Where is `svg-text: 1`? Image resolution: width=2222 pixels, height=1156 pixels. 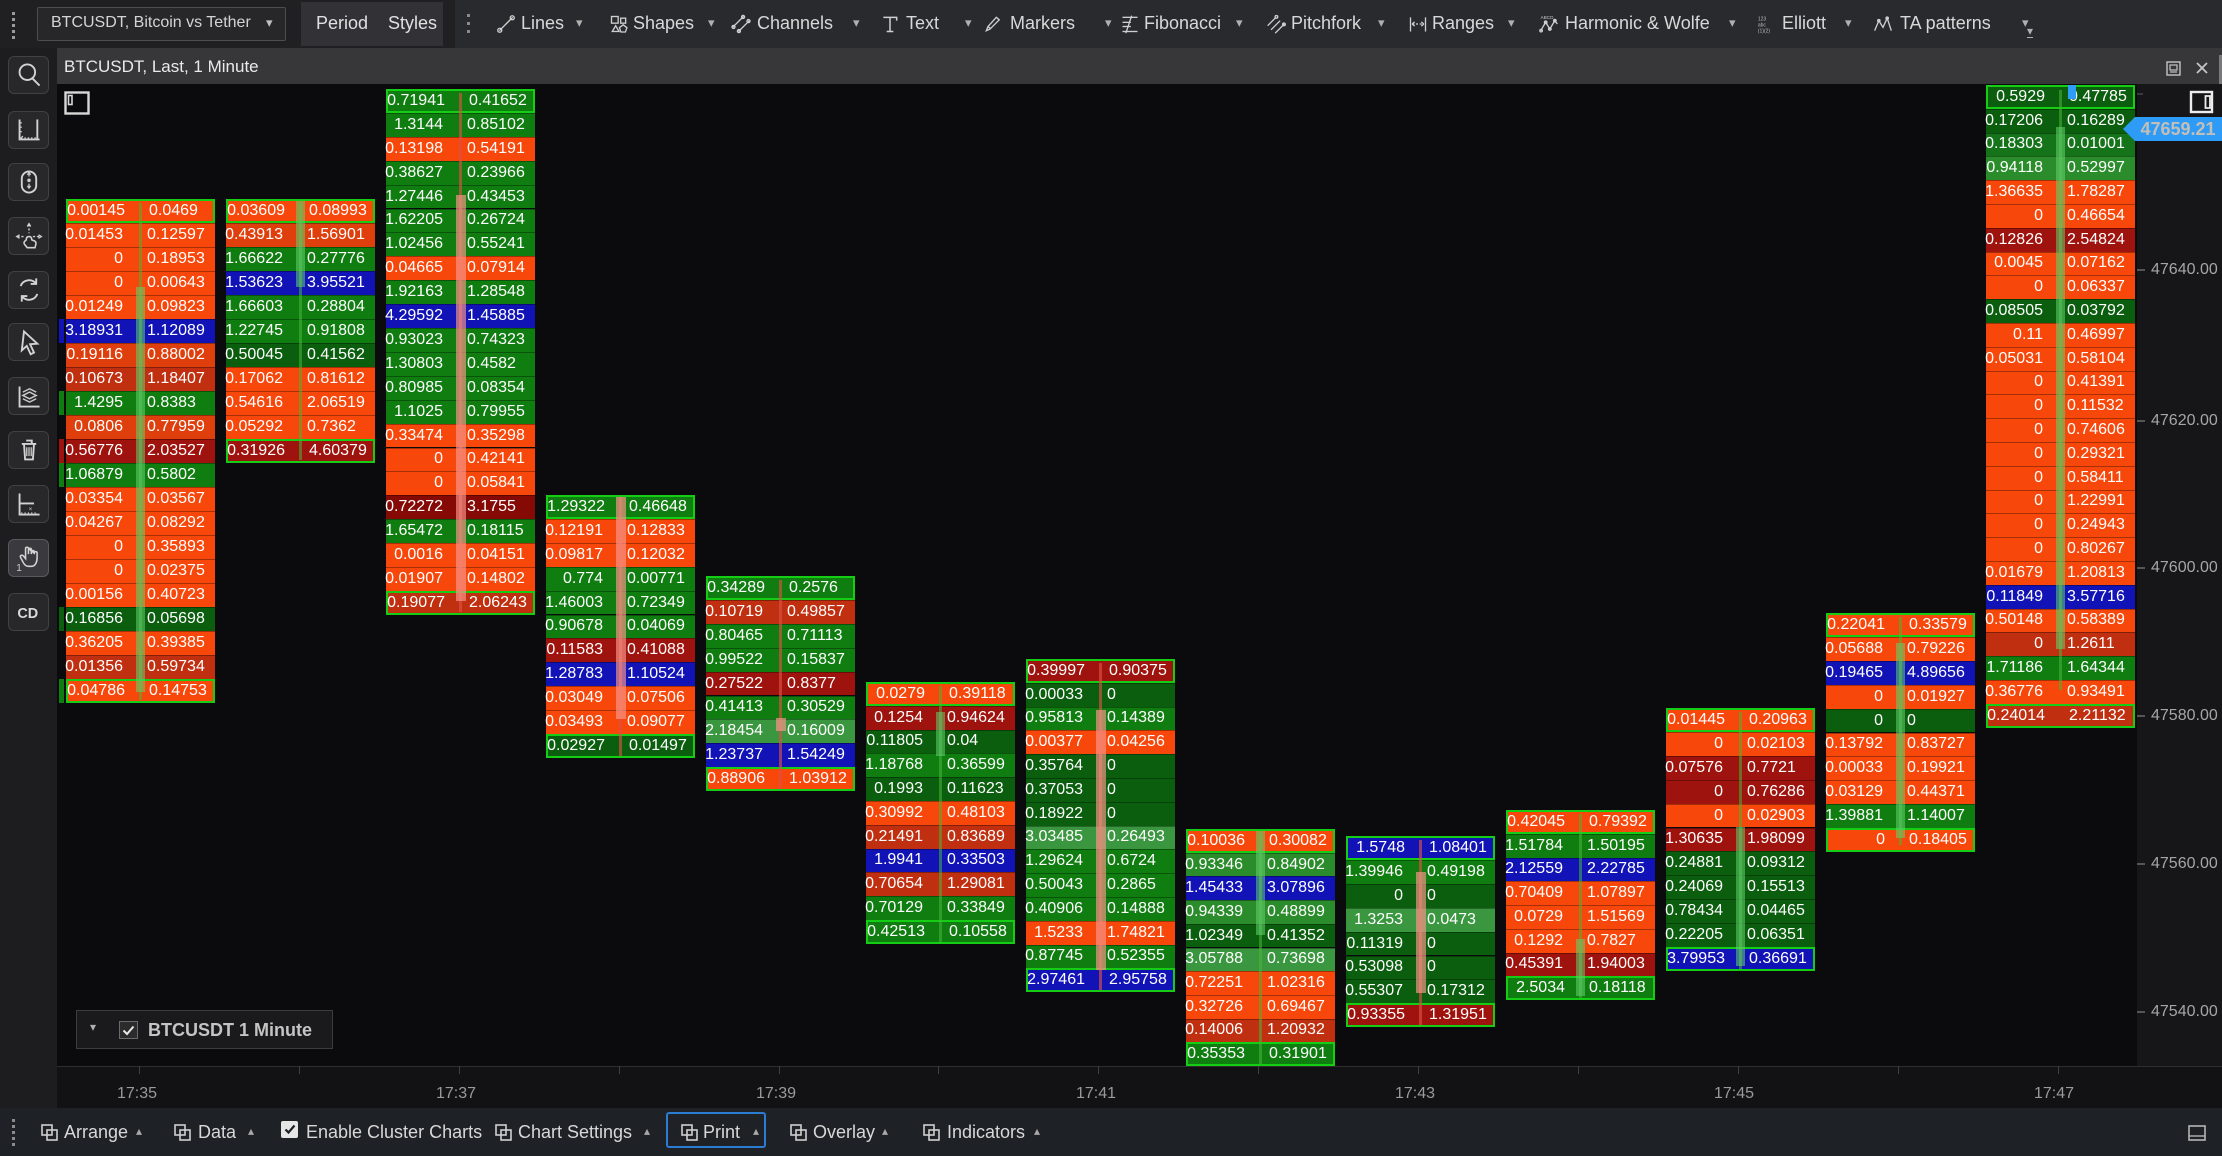
svg-text: 1 is located at coordinates (19, 568).